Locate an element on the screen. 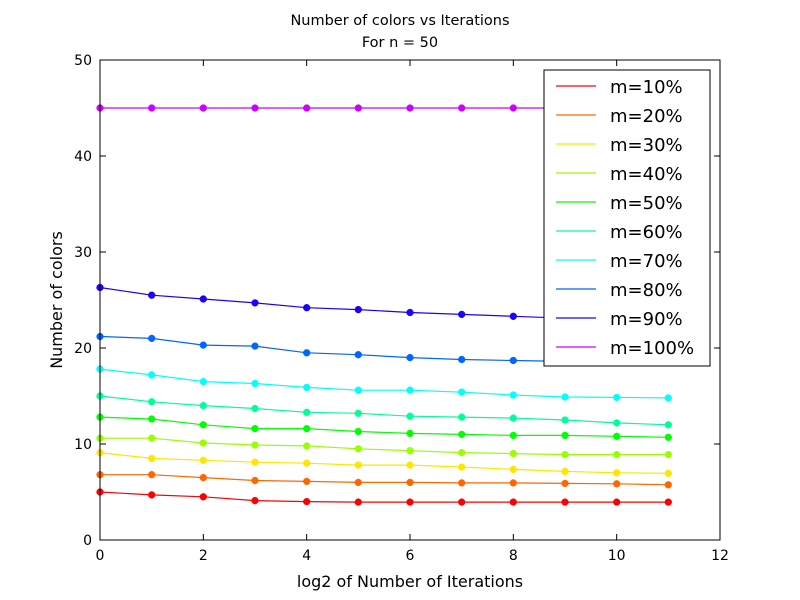 The width and height of the screenshot is (800, 600). legend-label: m=60% is located at coordinates (646, 232).